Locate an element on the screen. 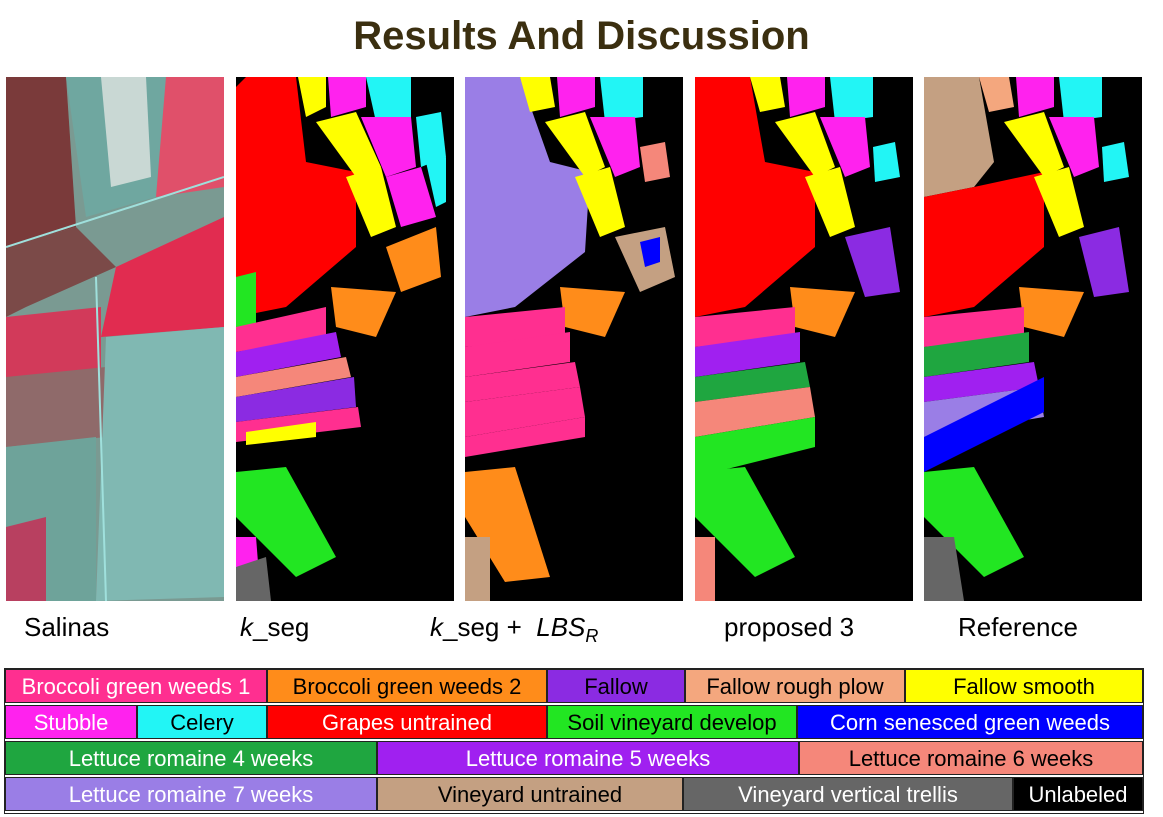 The width and height of the screenshot is (1163, 817). caption-kseg-rest: _seg is located at coordinates (281, 627).